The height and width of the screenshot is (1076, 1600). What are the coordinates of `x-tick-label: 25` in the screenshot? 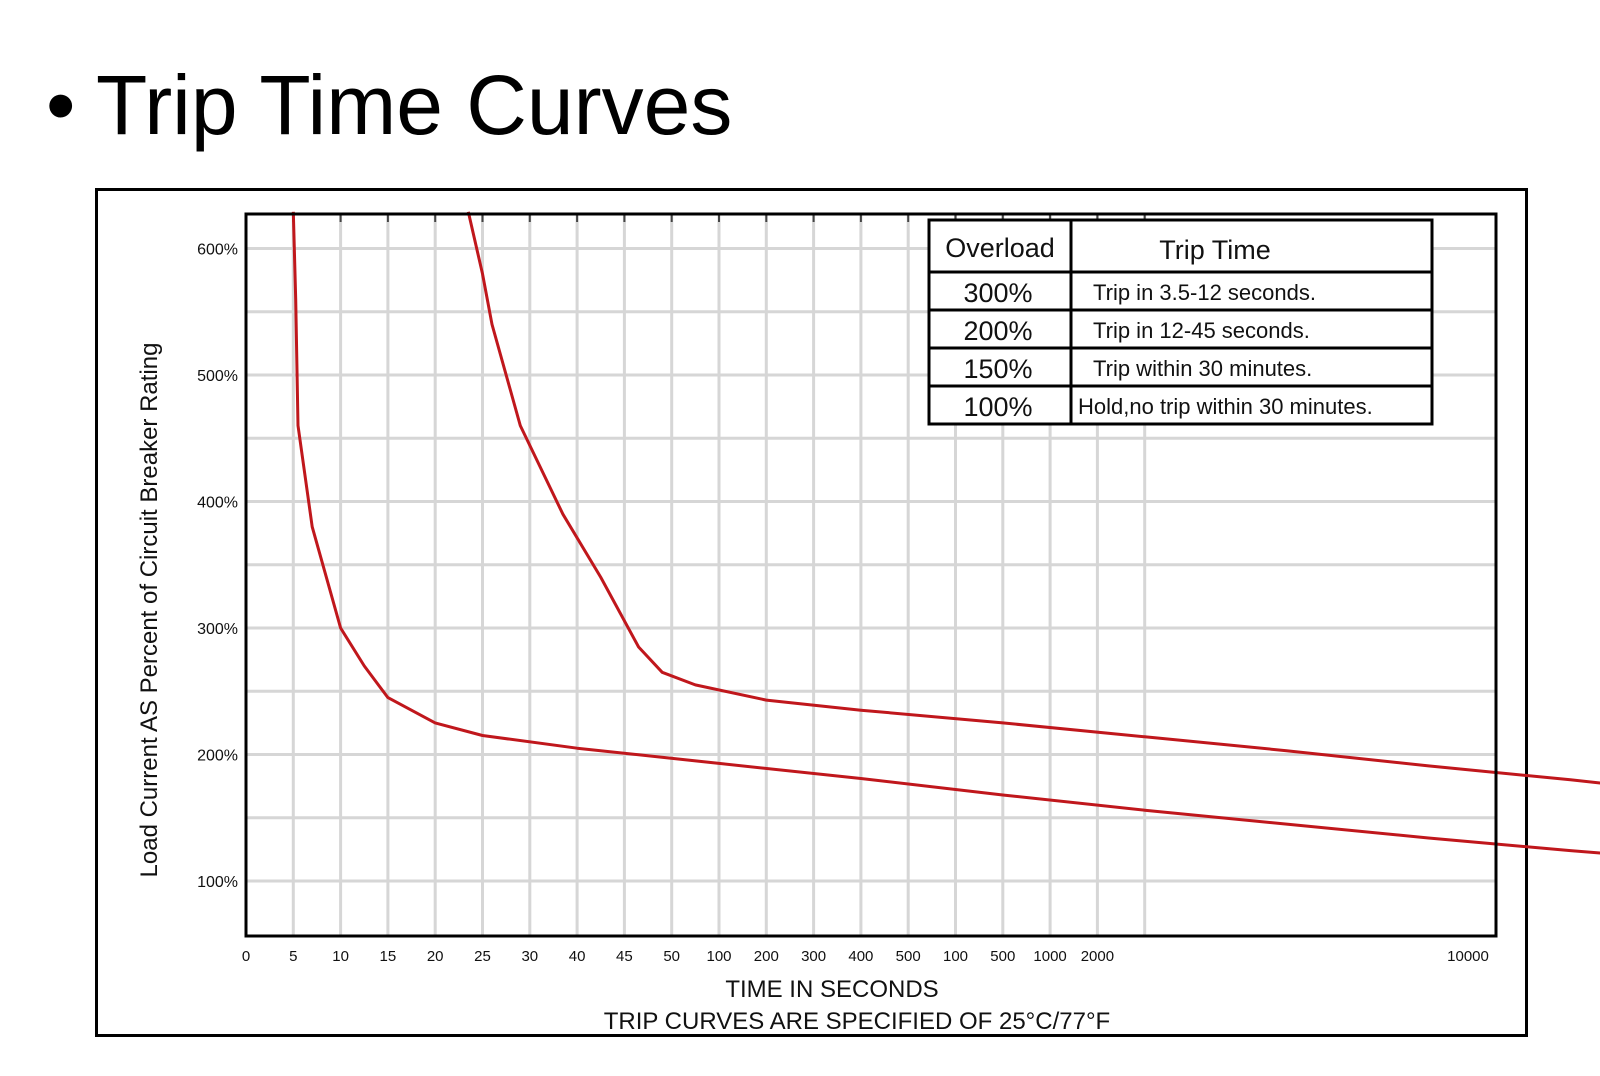 It's located at (482, 956).